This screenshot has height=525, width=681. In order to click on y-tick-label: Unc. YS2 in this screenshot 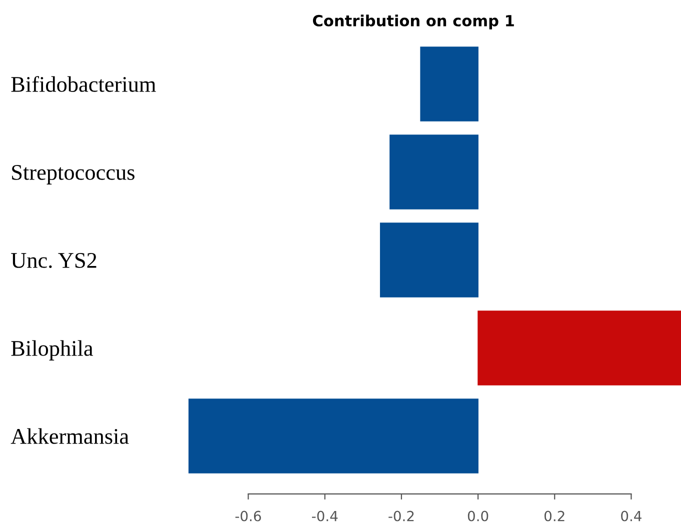, I will do `click(53, 260)`.